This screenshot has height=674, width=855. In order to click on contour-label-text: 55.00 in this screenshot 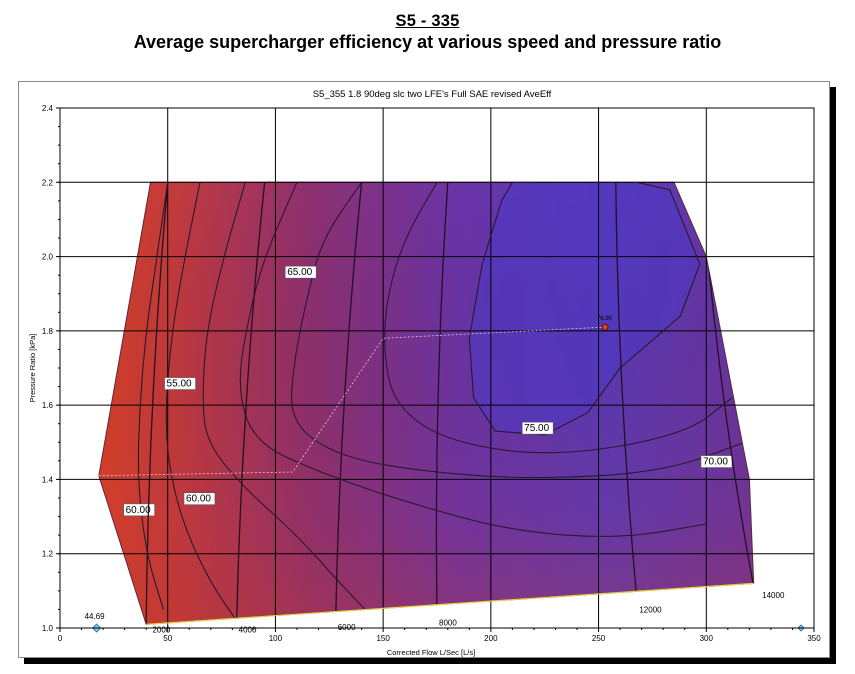, I will do `click(179, 384)`.